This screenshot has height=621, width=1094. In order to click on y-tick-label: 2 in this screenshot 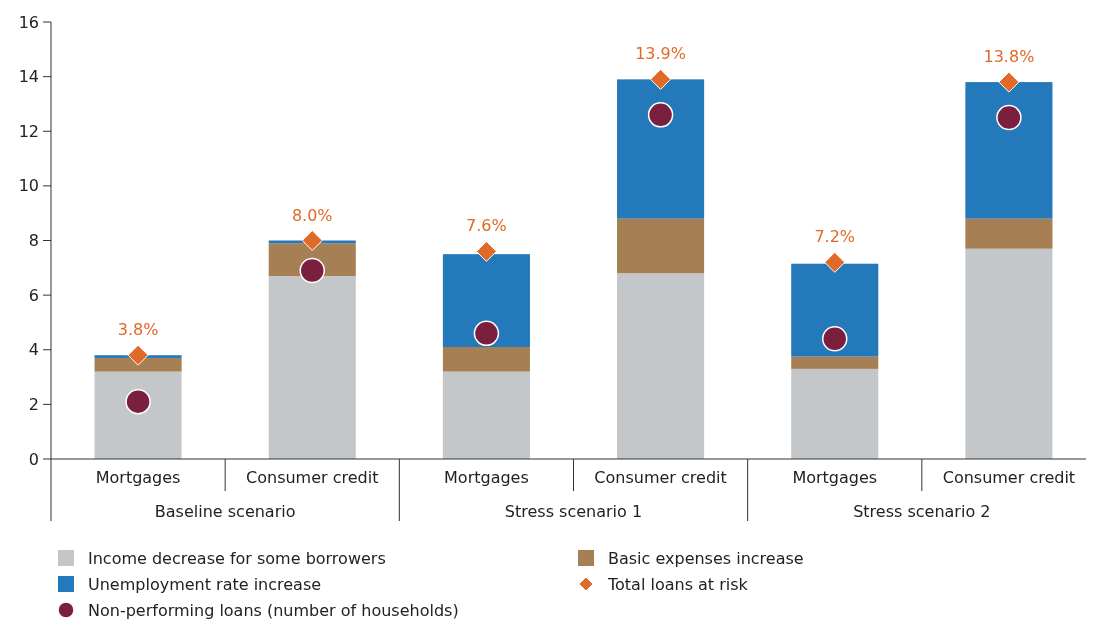, I will do `click(33, 404)`.